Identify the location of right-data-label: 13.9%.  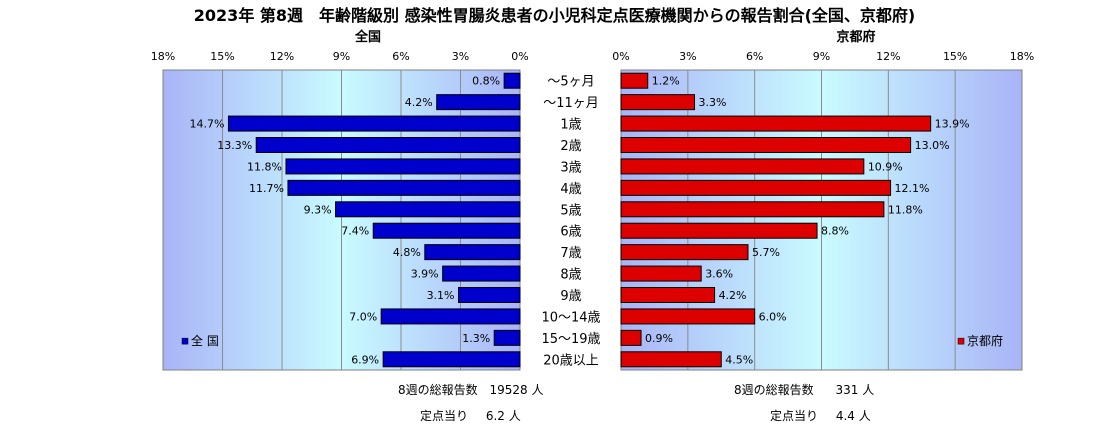
(952, 124).